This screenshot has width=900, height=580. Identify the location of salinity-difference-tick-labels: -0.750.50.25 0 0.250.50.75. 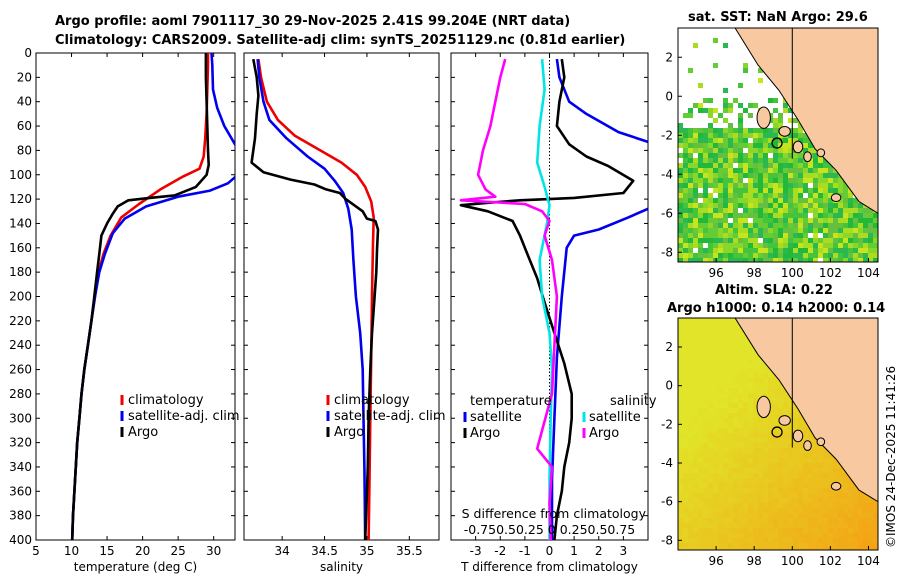
(550, 529).